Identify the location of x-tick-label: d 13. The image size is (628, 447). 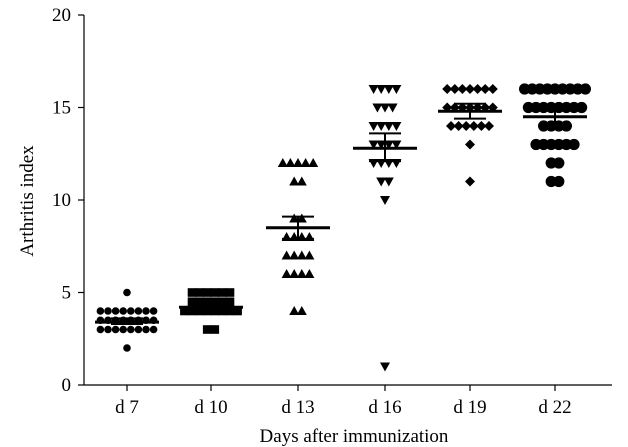
(297, 407).